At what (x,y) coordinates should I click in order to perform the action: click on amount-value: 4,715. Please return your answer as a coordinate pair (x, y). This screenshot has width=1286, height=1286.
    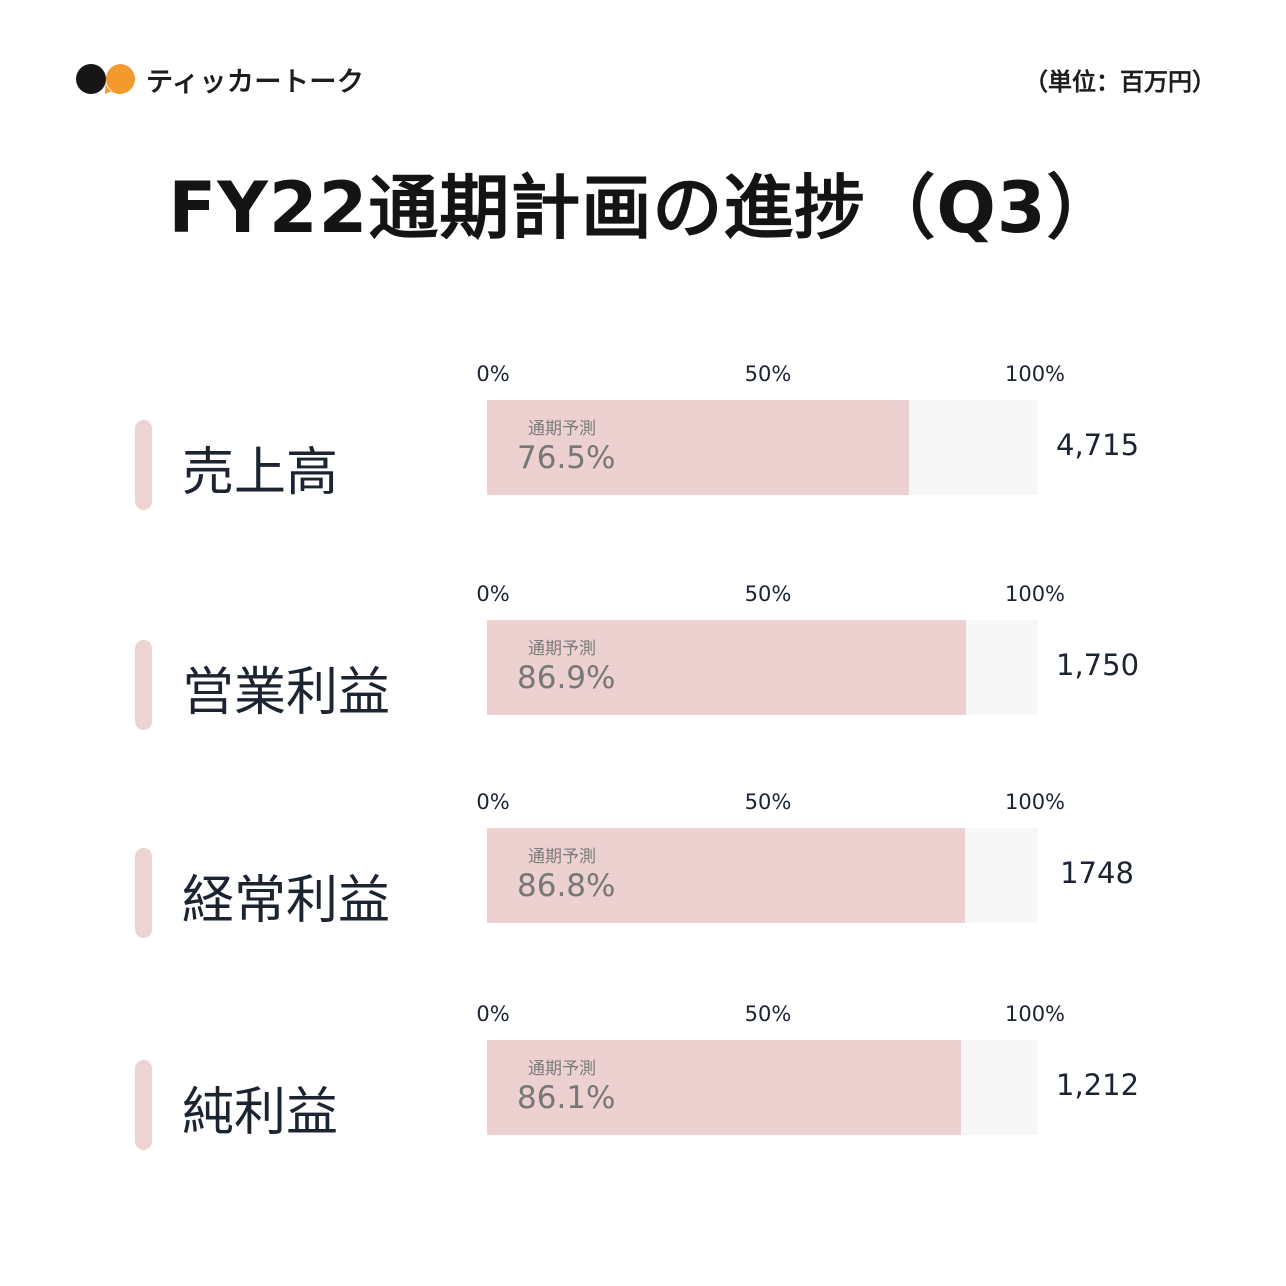
    Looking at the image, I should click on (1097, 445).